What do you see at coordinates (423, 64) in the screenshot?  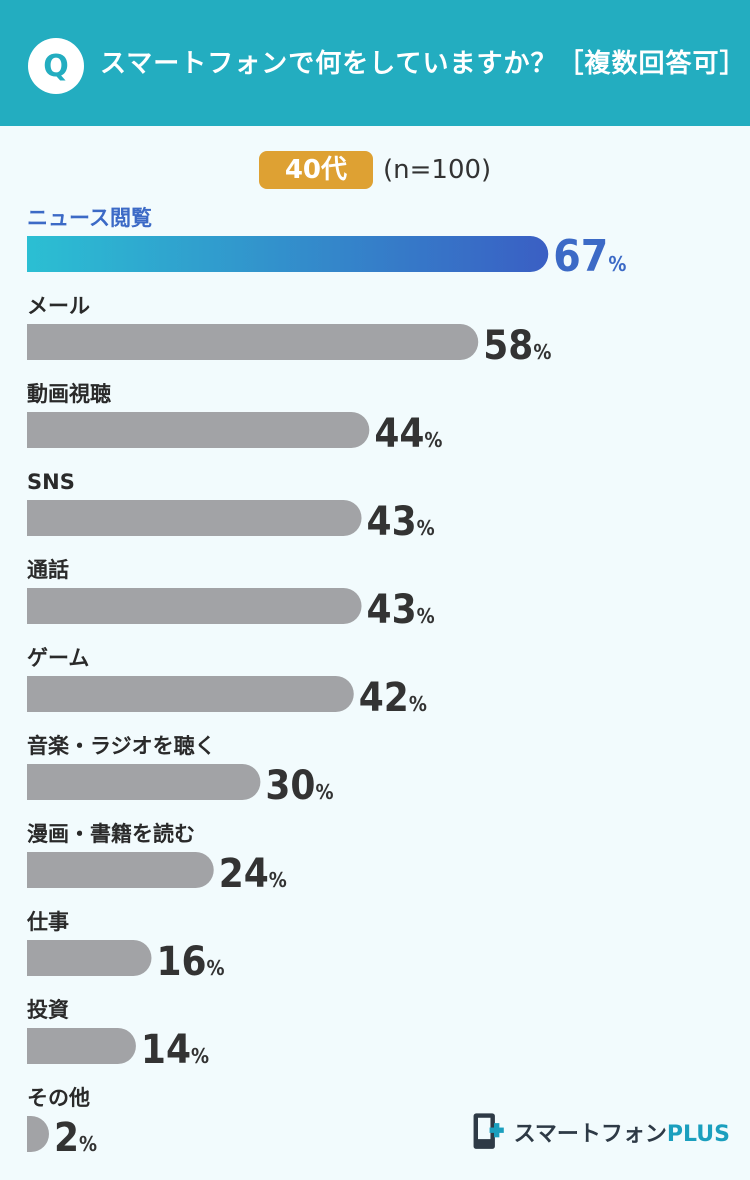 I see `question-text: スマートフォンで何をしていますか？［複数回答可］` at bounding box center [423, 64].